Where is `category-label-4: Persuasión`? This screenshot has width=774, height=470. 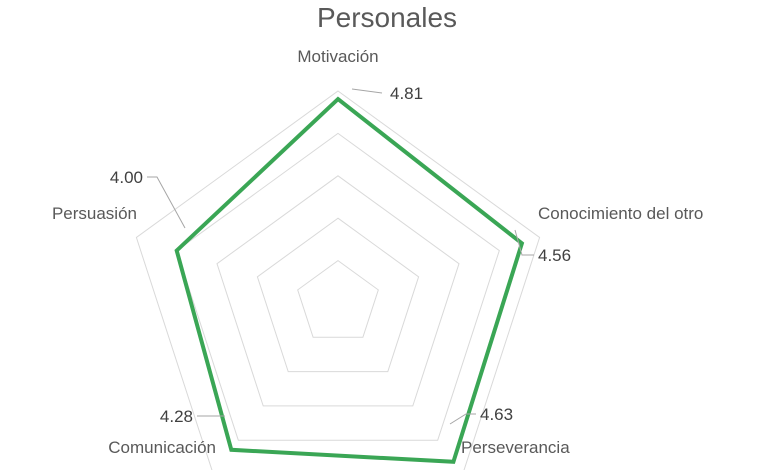 category-label-4: Persuasión is located at coordinates (94, 213).